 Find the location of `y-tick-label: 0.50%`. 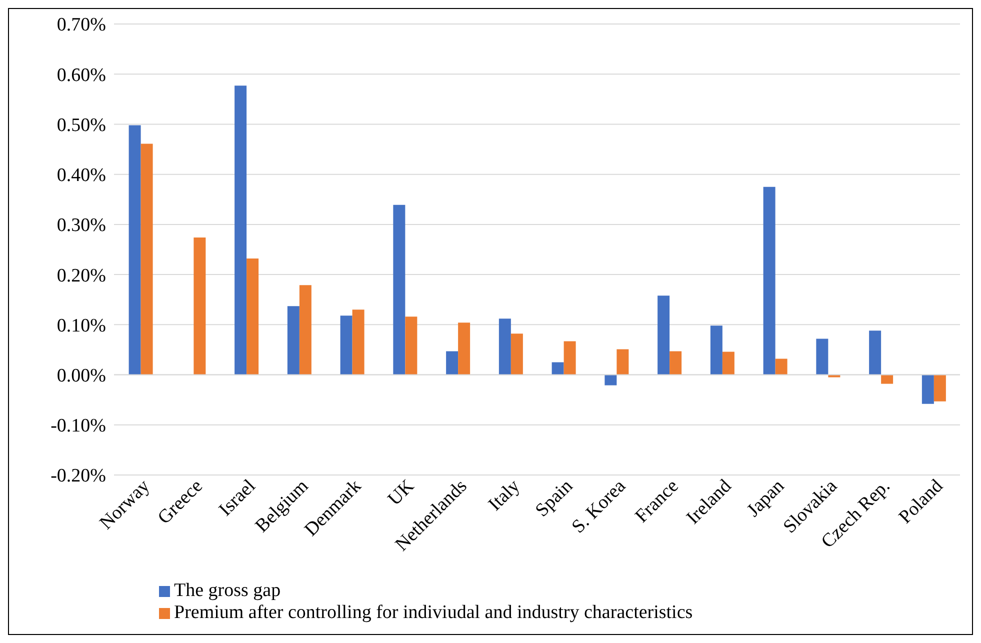

y-tick-label: 0.50% is located at coordinates (81, 125).